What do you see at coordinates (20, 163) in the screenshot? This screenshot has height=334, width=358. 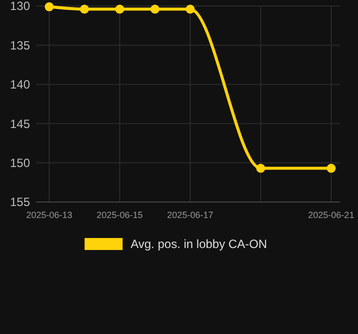 I see `y-tick-label: 150` at bounding box center [20, 163].